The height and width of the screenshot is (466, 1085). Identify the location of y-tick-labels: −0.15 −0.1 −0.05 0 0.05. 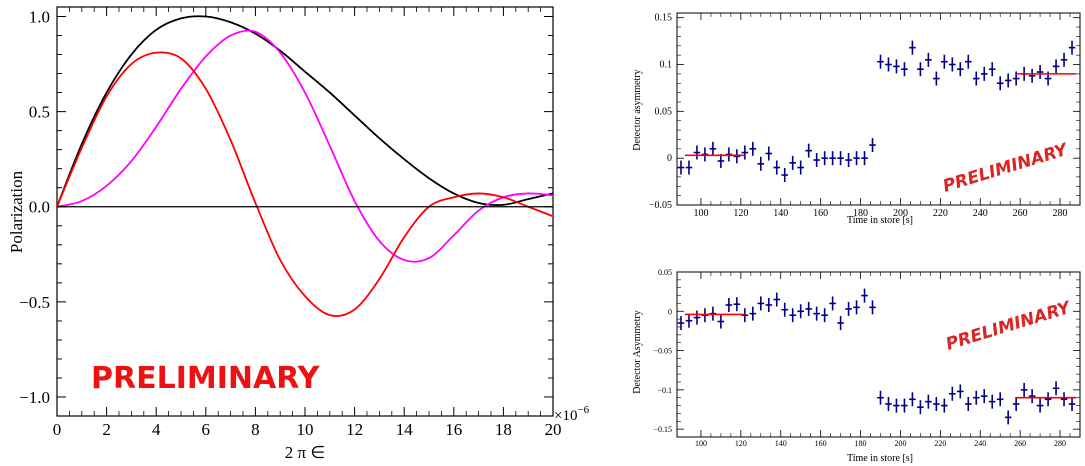
(662, 351).